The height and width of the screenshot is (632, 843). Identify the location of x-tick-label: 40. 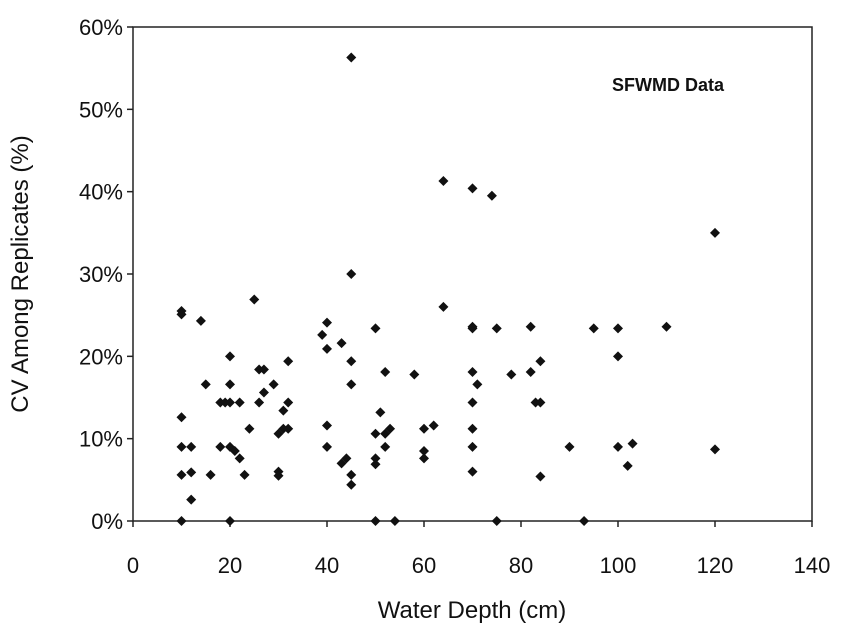
(327, 565).